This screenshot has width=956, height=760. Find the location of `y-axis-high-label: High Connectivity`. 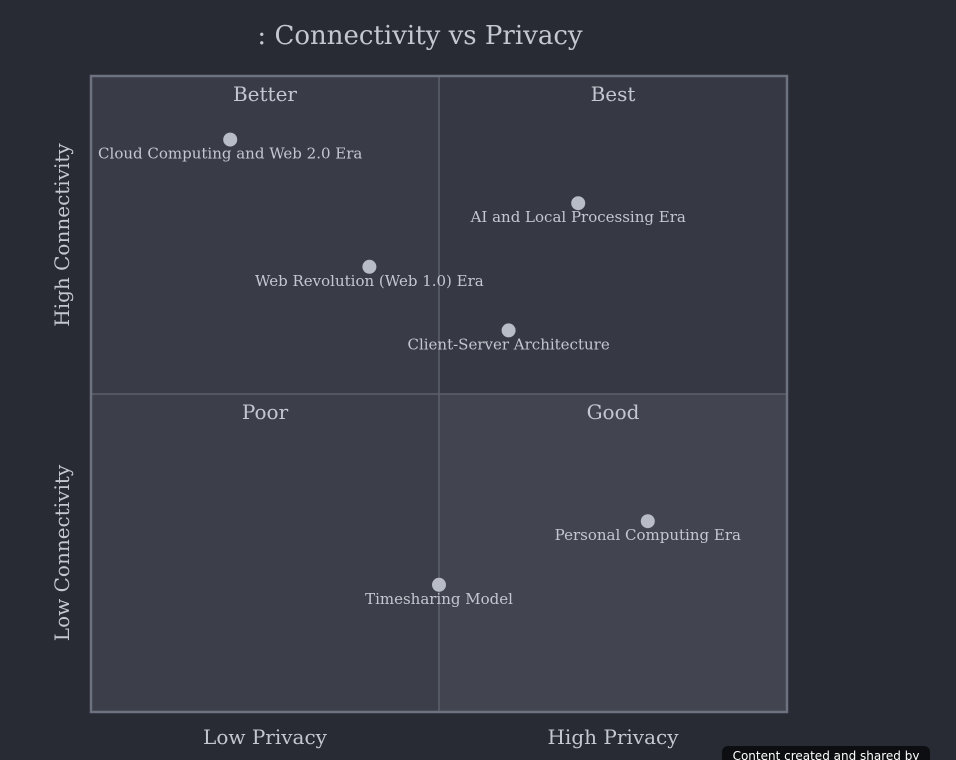

y-axis-high-label: High Connectivity is located at coordinates (62, 235).